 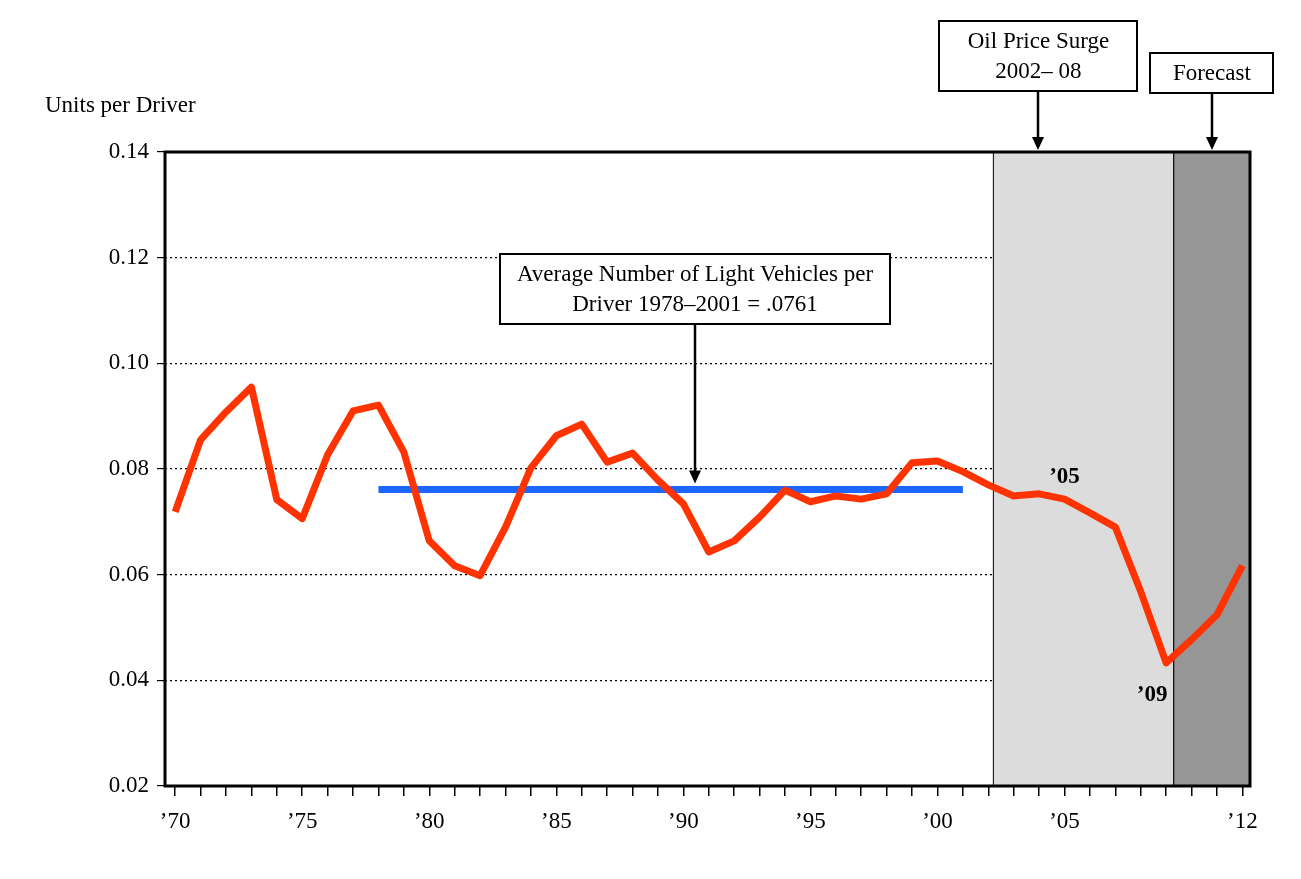 I want to click on x-tick-label: ’85, so click(x=556, y=820).